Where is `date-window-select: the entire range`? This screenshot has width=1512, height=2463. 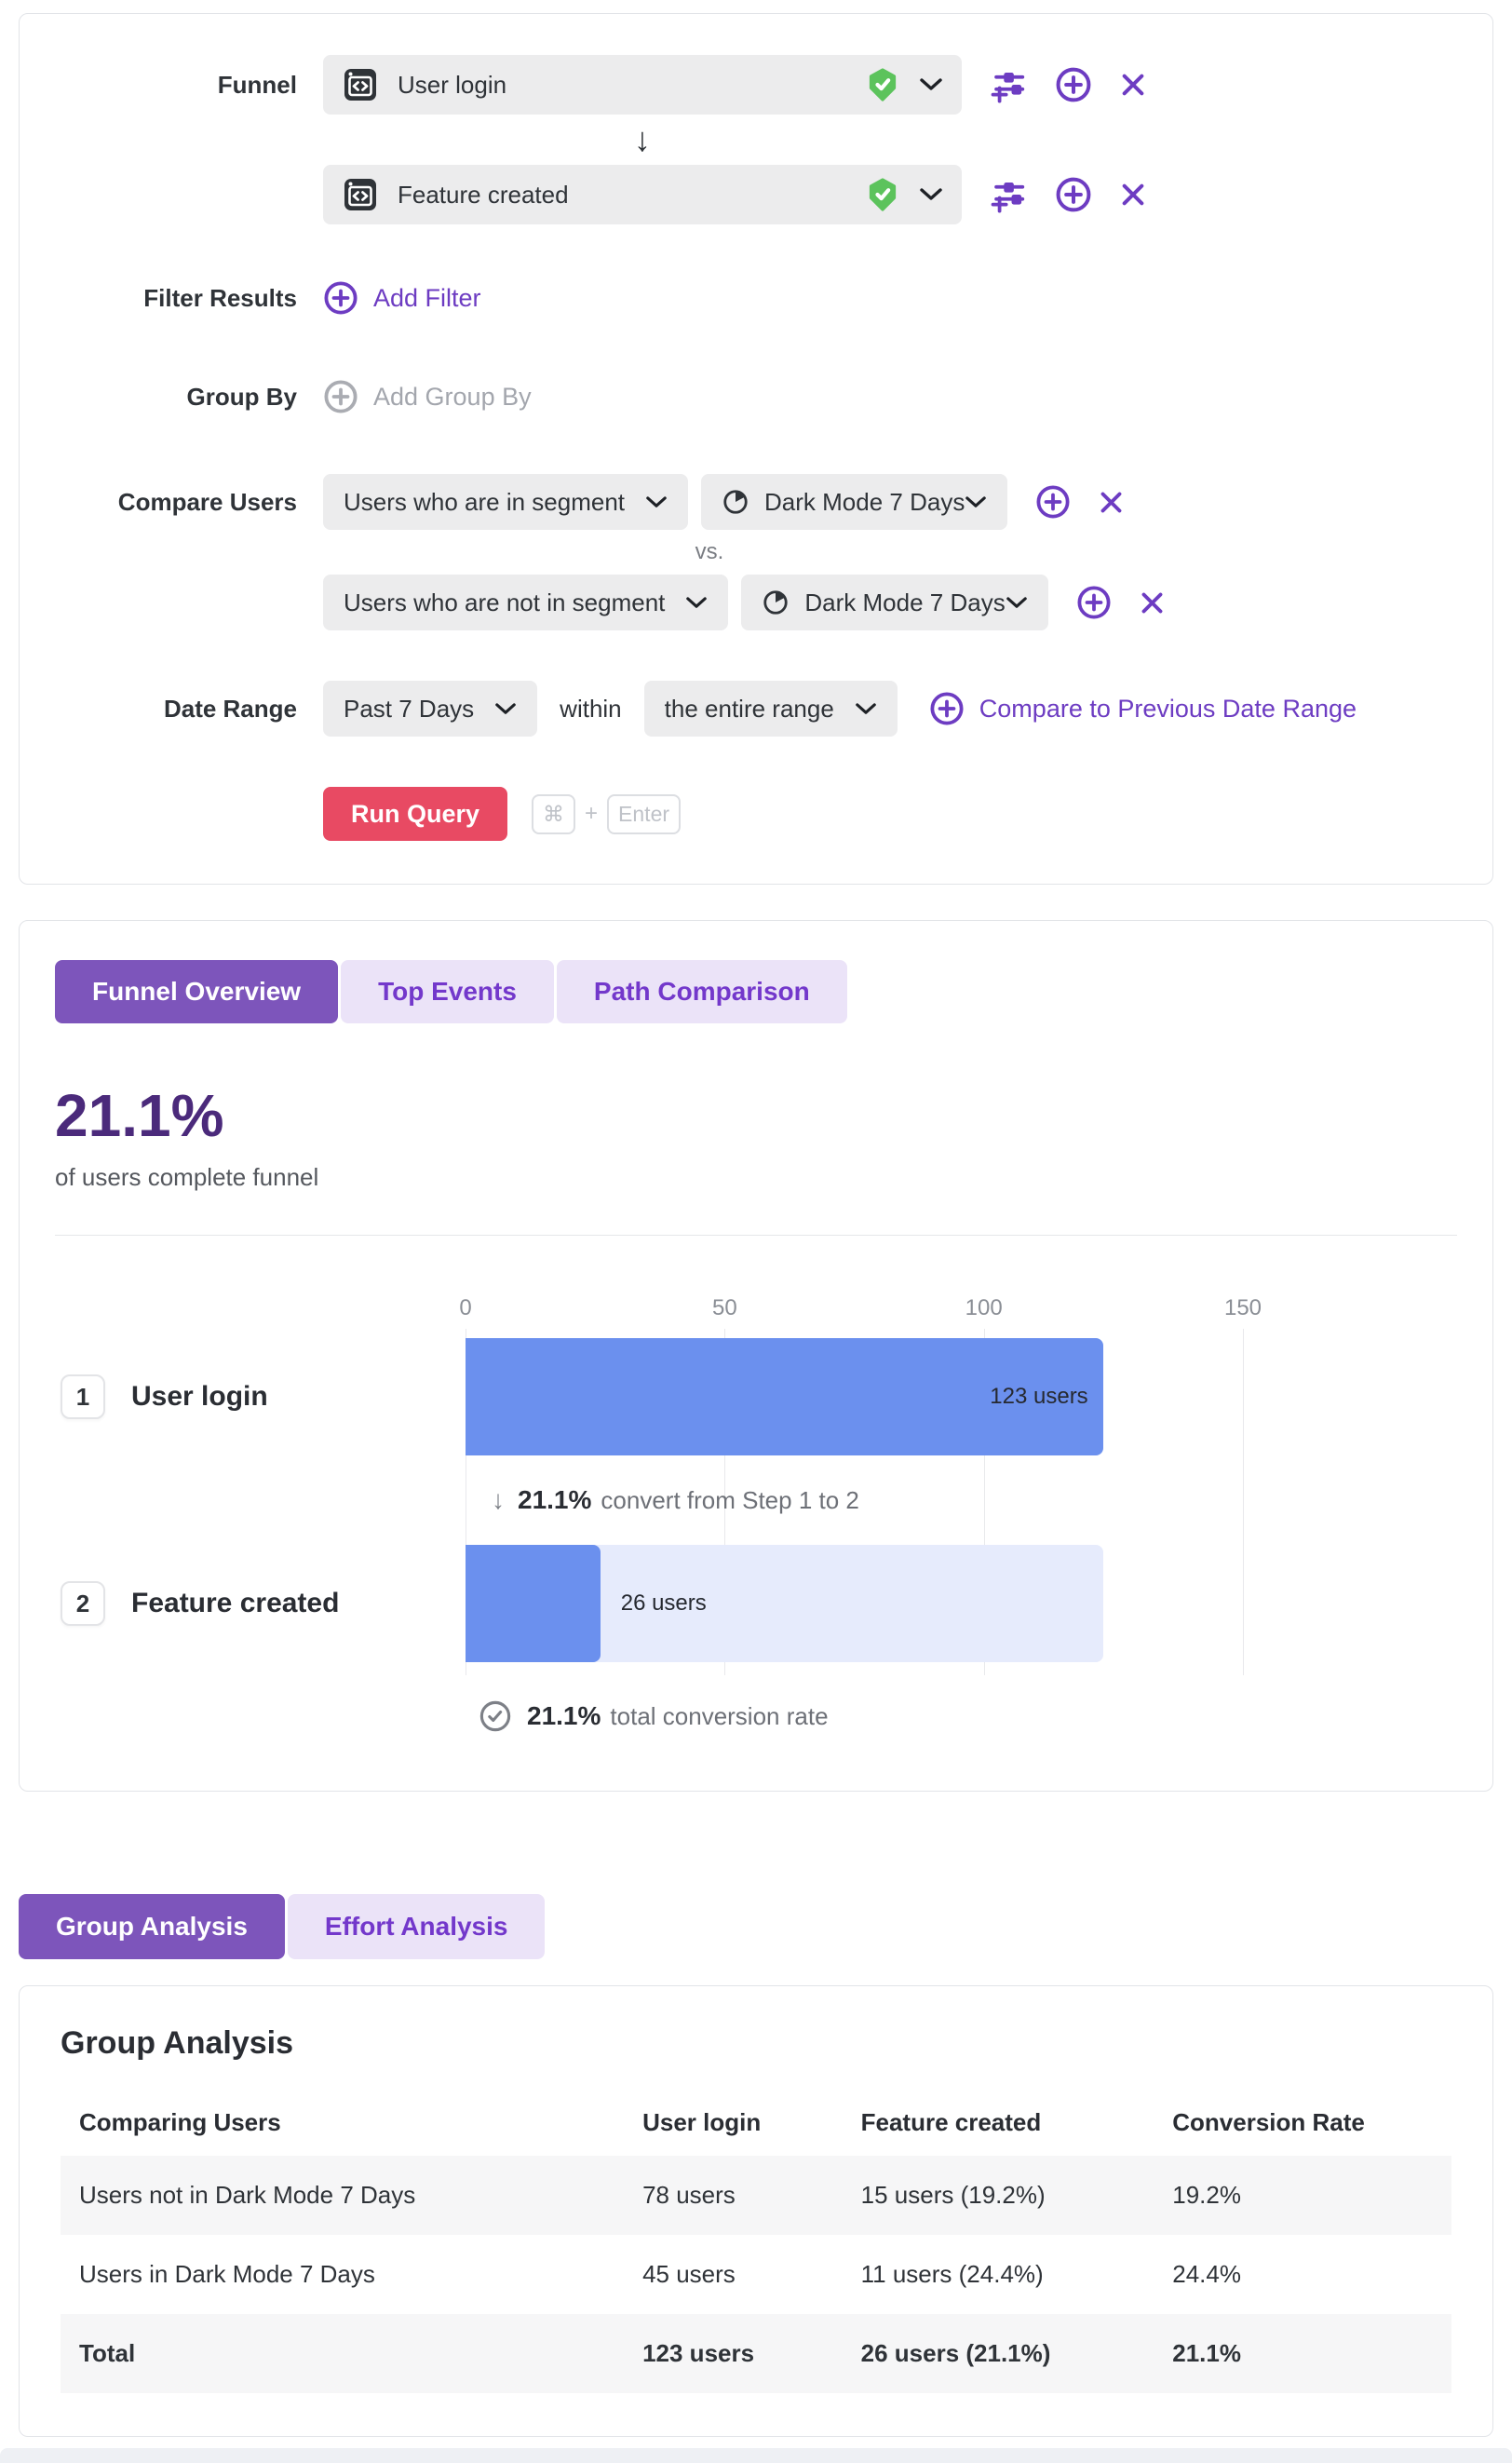 date-window-select: the entire range is located at coordinates (770, 709).